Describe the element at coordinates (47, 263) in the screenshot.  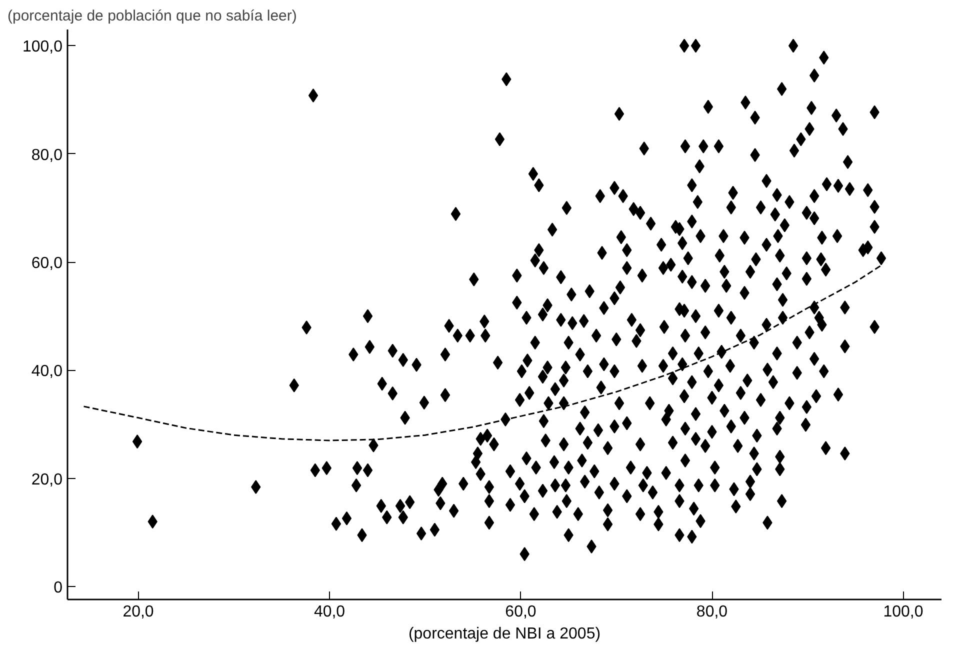
I see `y-tick-label: 60,0` at that location.